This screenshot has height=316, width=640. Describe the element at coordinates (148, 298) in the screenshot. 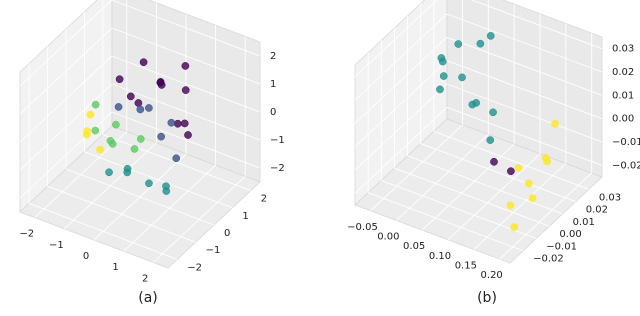

I see `caption: (a)` at that location.